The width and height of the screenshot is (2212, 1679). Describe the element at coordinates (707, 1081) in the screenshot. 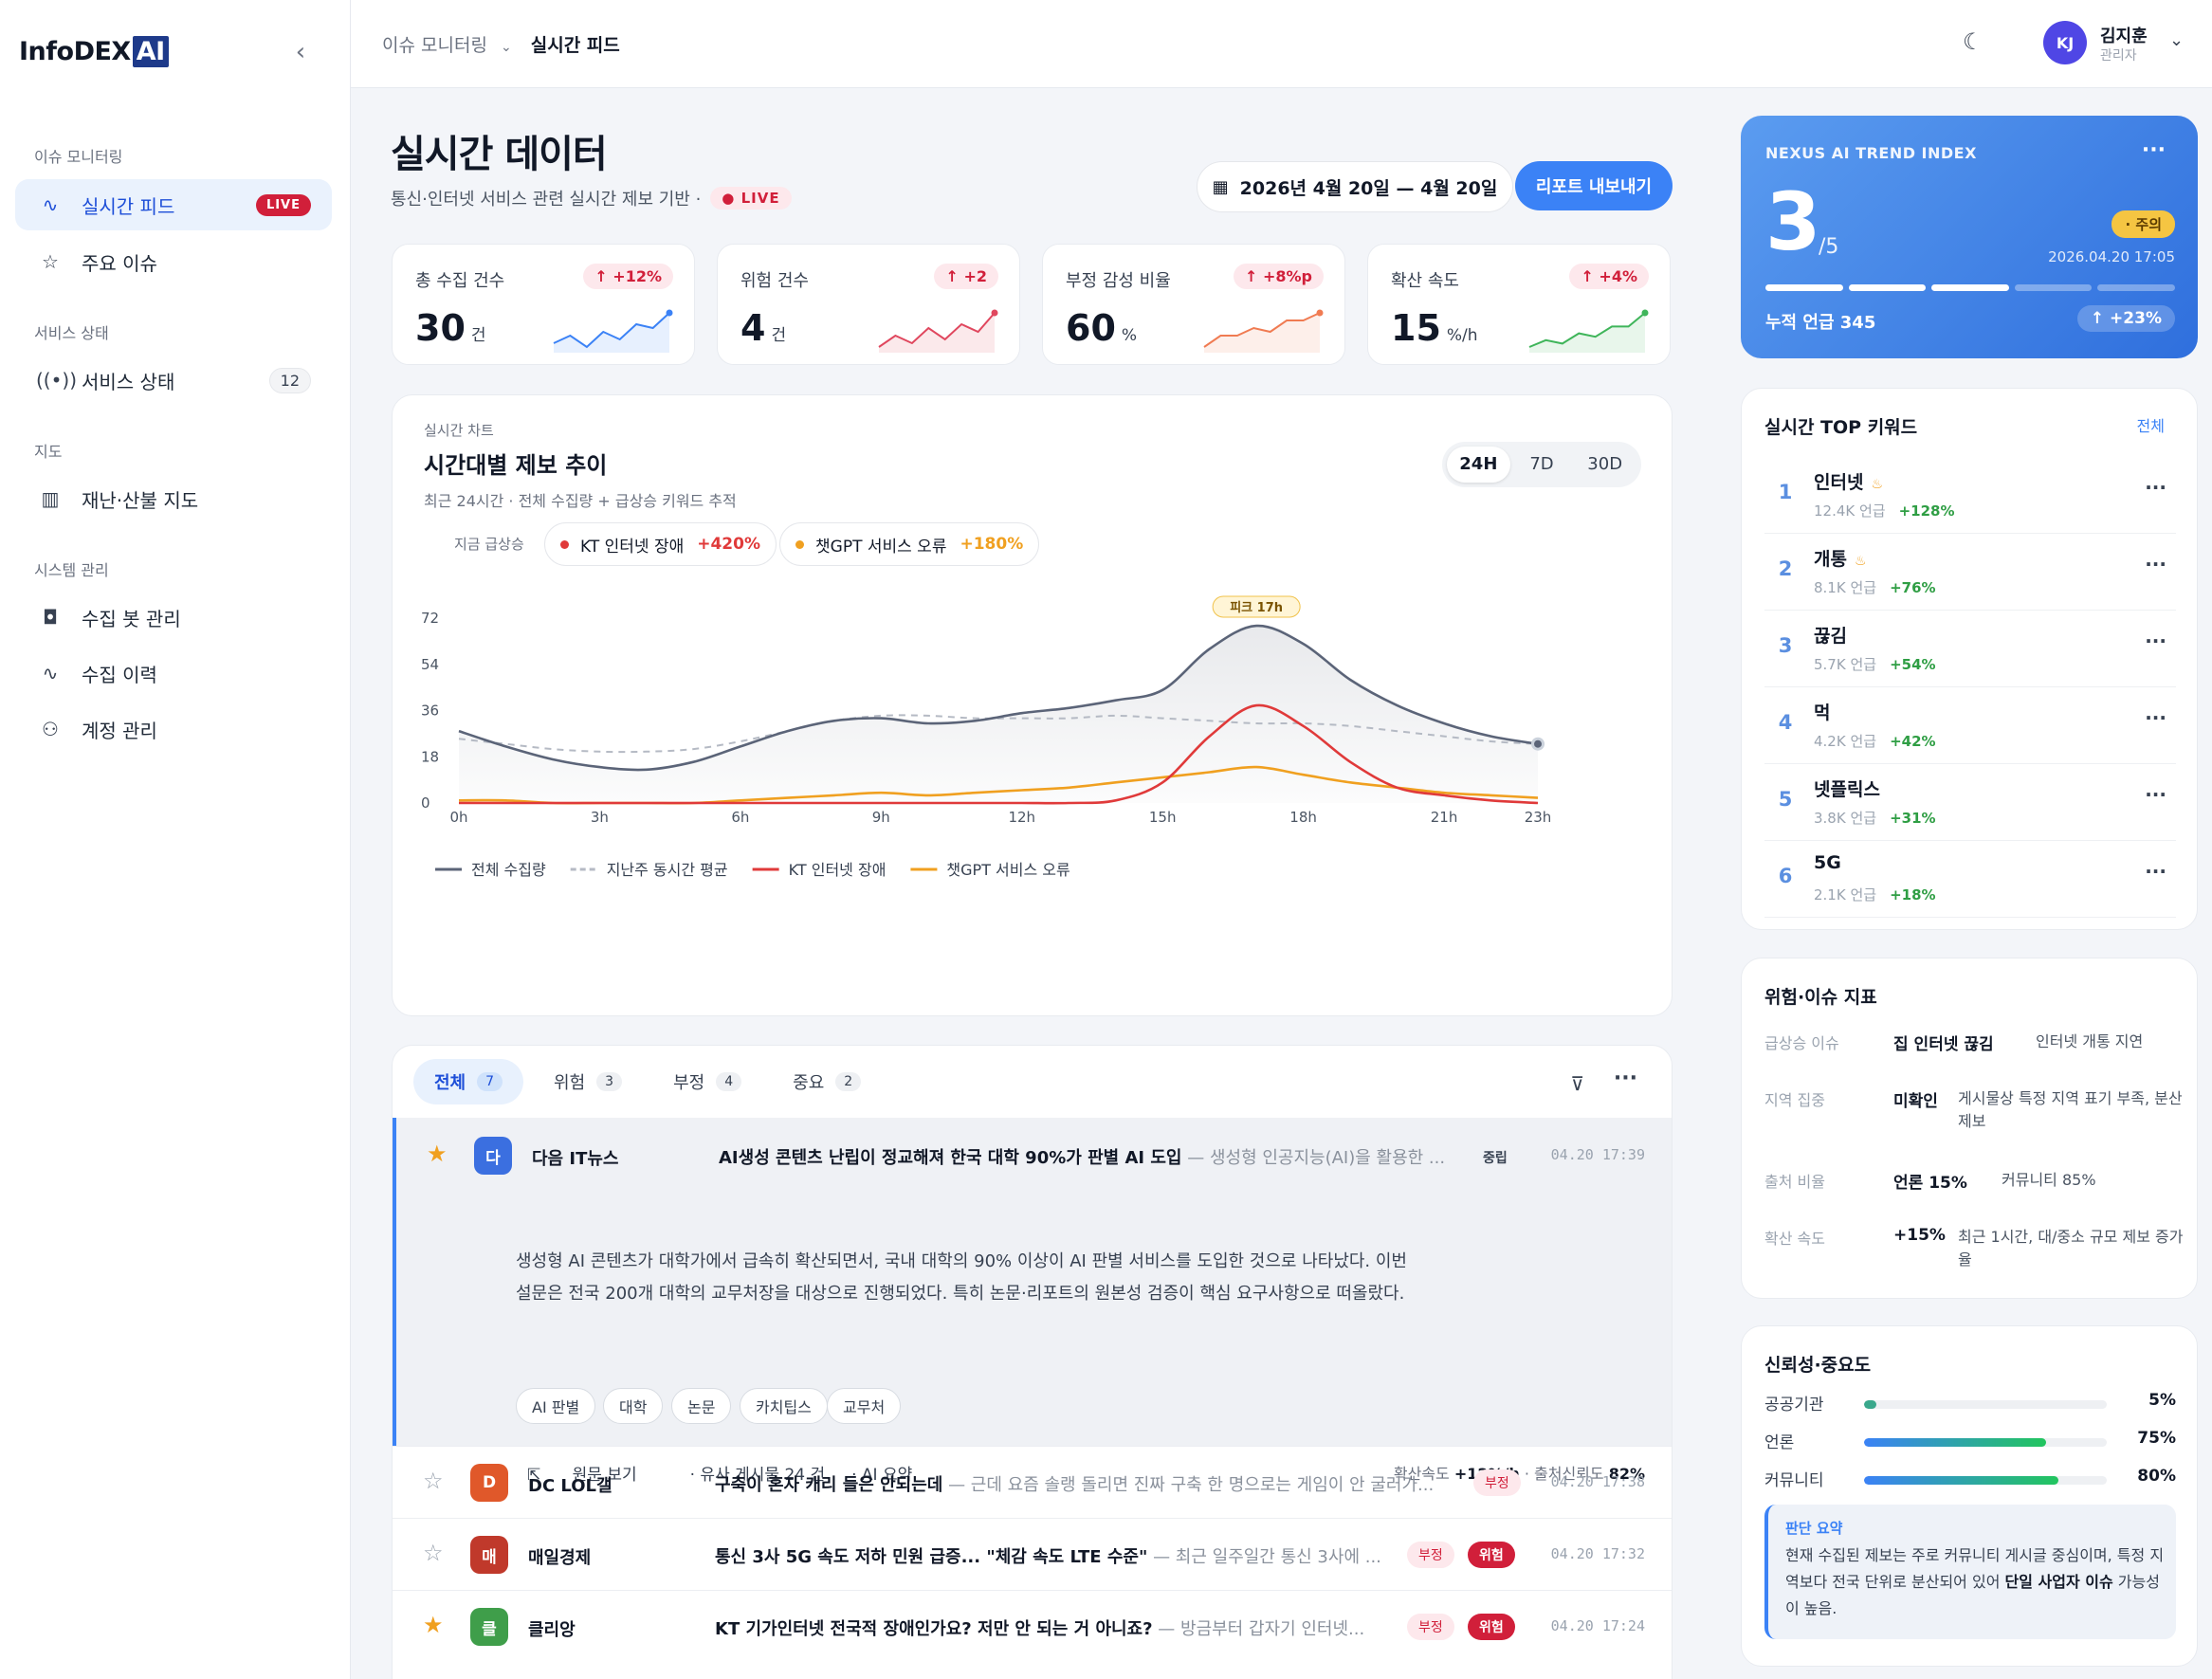

I see `tab-negative: 부정 4` at that location.